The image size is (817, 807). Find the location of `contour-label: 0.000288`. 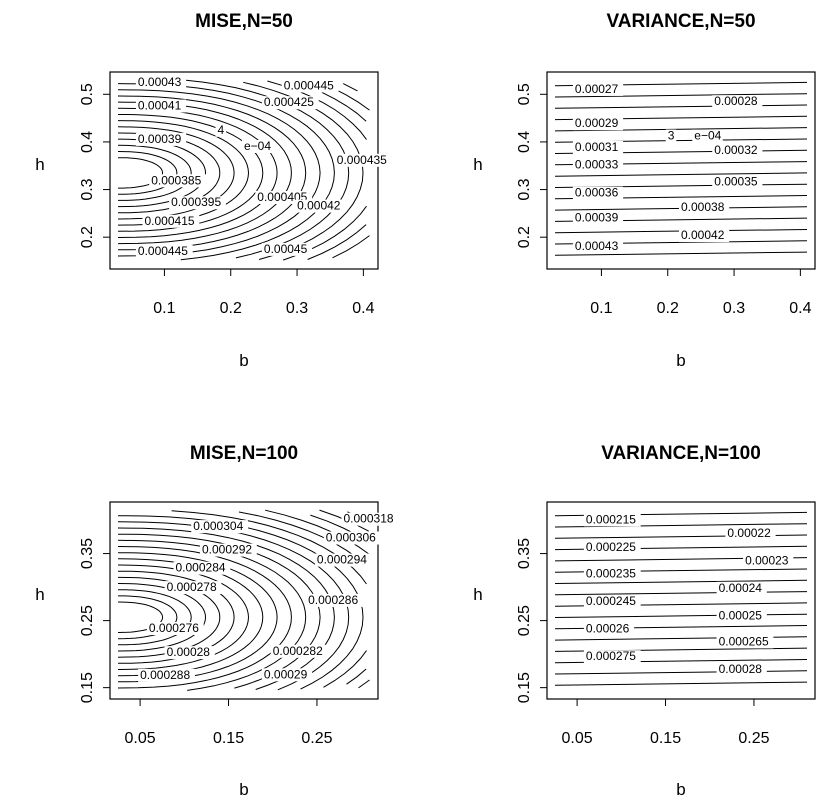

contour-label: 0.000288 is located at coordinates (165, 675).